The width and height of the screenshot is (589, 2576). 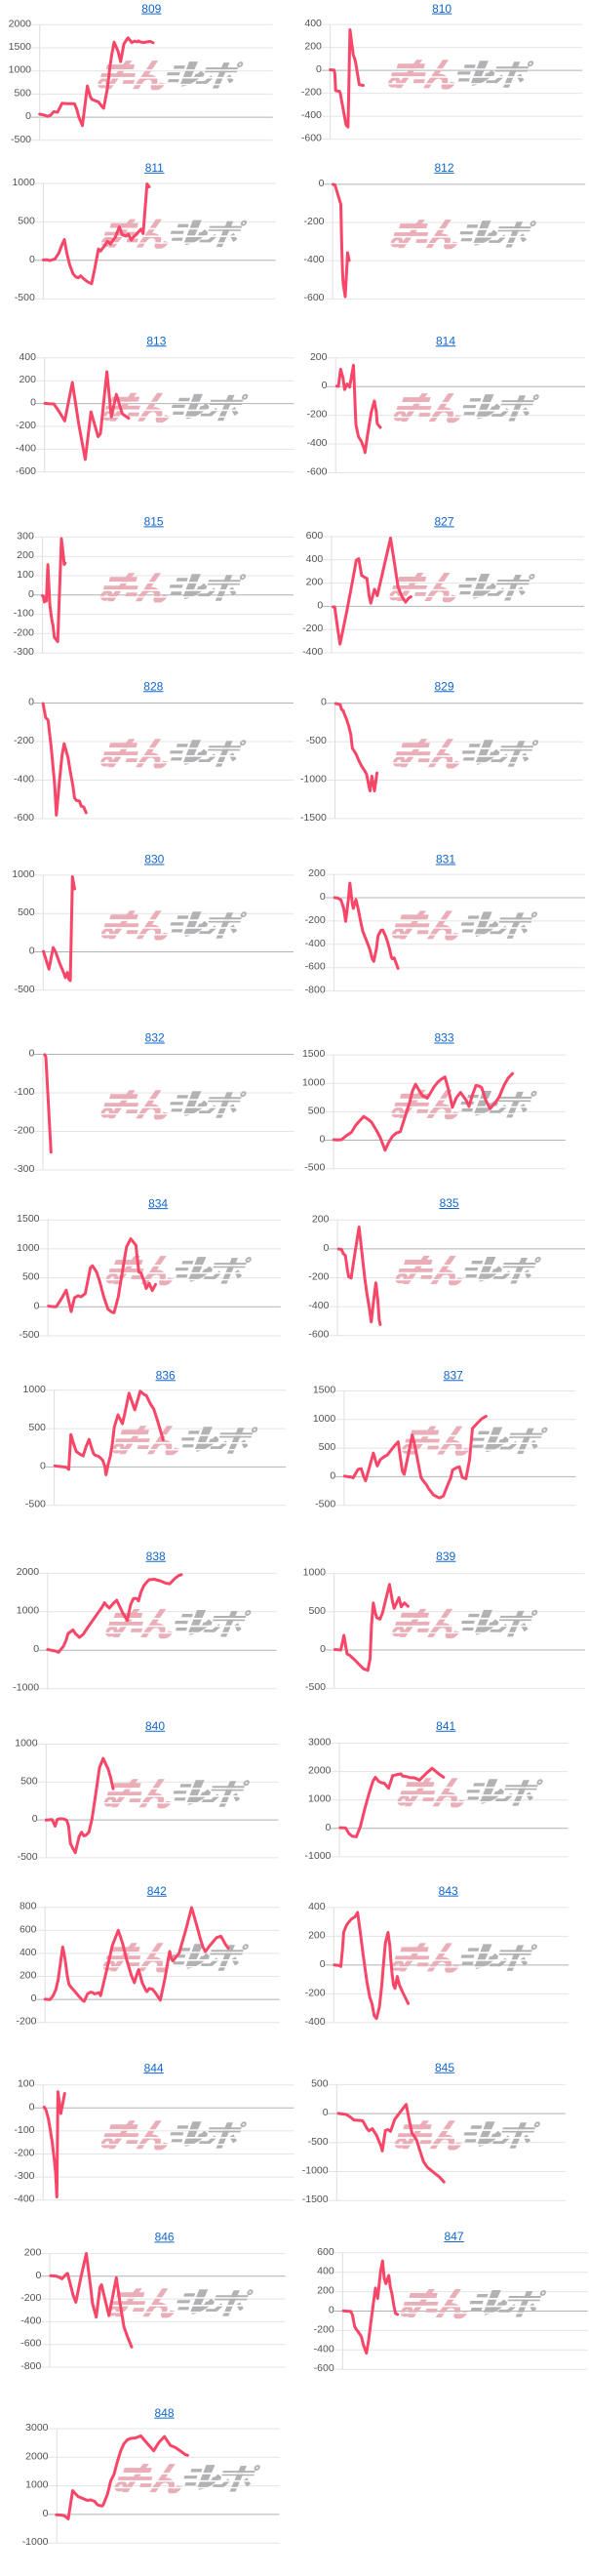 What do you see at coordinates (442, 9) in the screenshot?
I see `svg-text: 810` at bounding box center [442, 9].